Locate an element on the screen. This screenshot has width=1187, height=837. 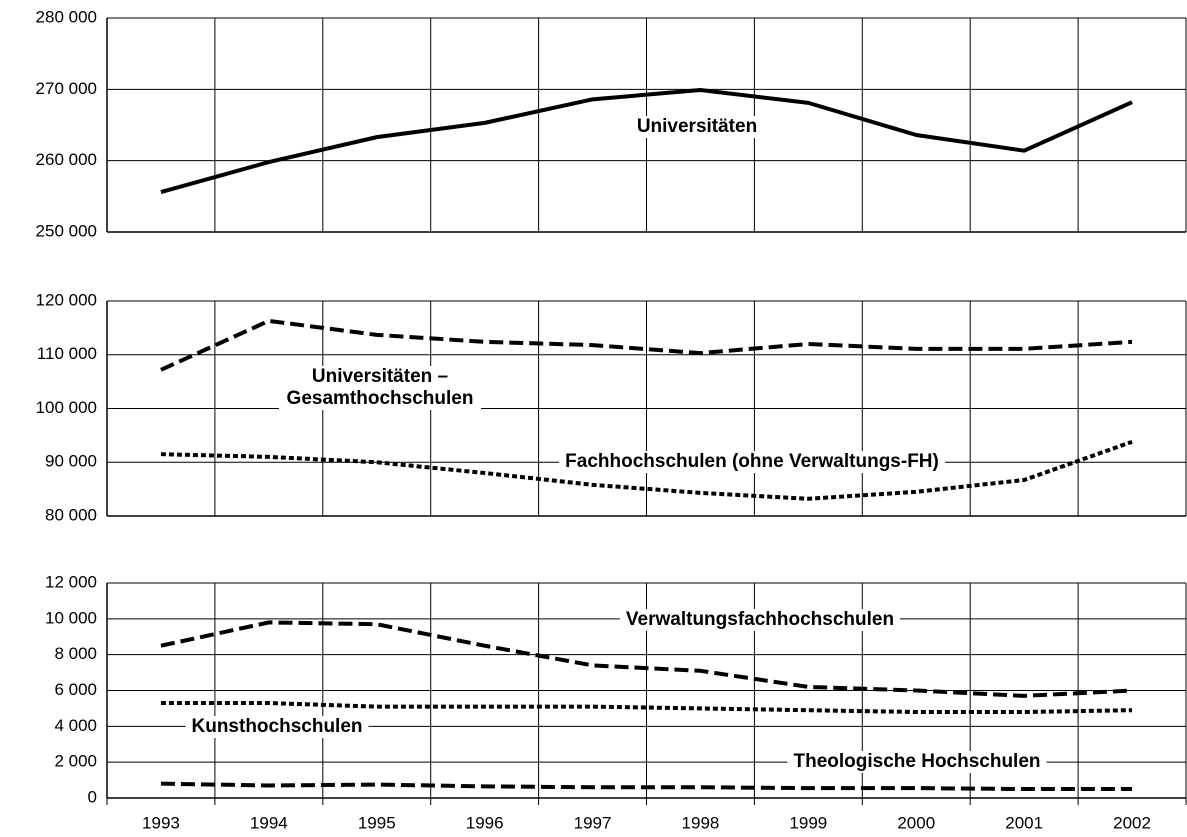
y-tick-label: 260 000 is located at coordinates (66, 159).